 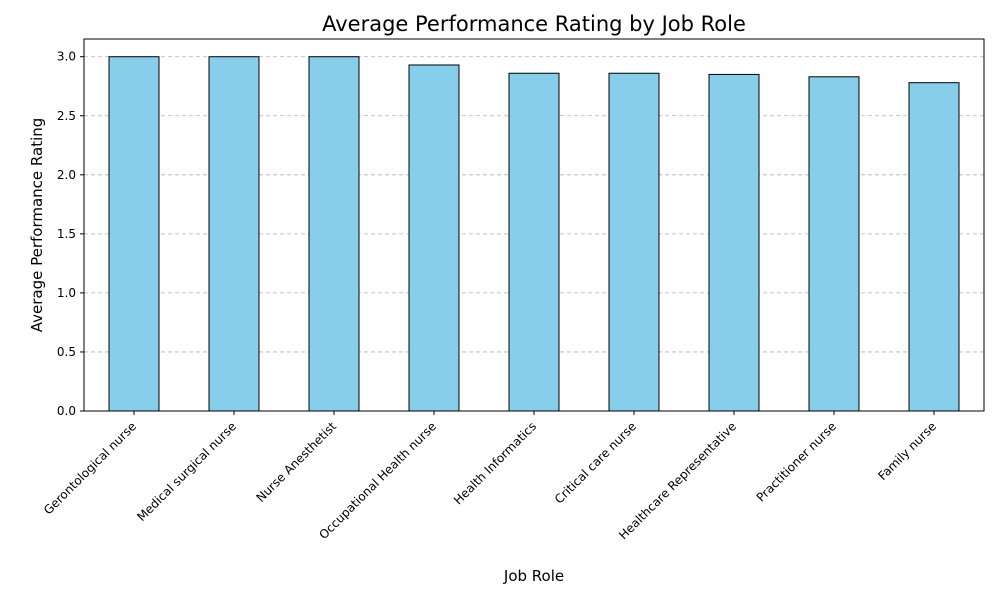 I want to click on y-tick-label: 1.5, so click(x=66, y=234).